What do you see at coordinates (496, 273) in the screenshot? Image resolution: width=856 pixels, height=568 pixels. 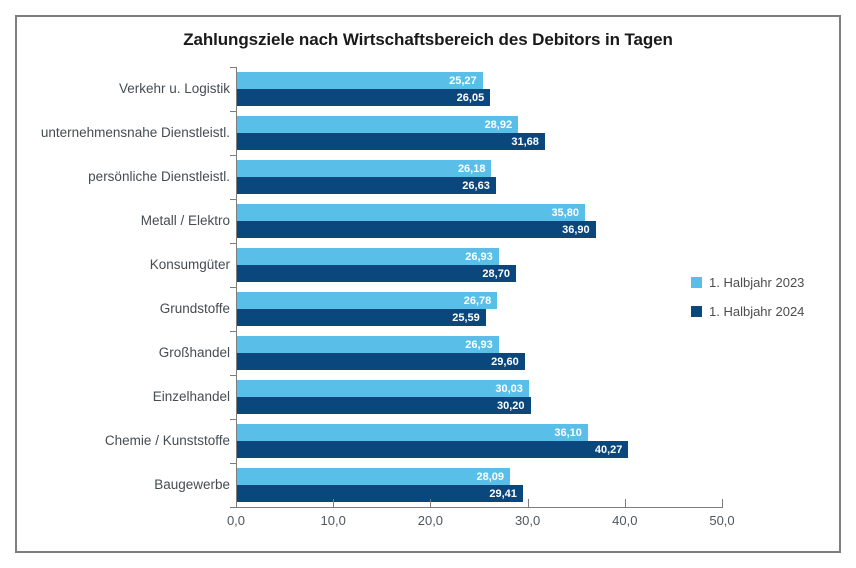 I see `bar-value-label: 28,70` at bounding box center [496, 273].